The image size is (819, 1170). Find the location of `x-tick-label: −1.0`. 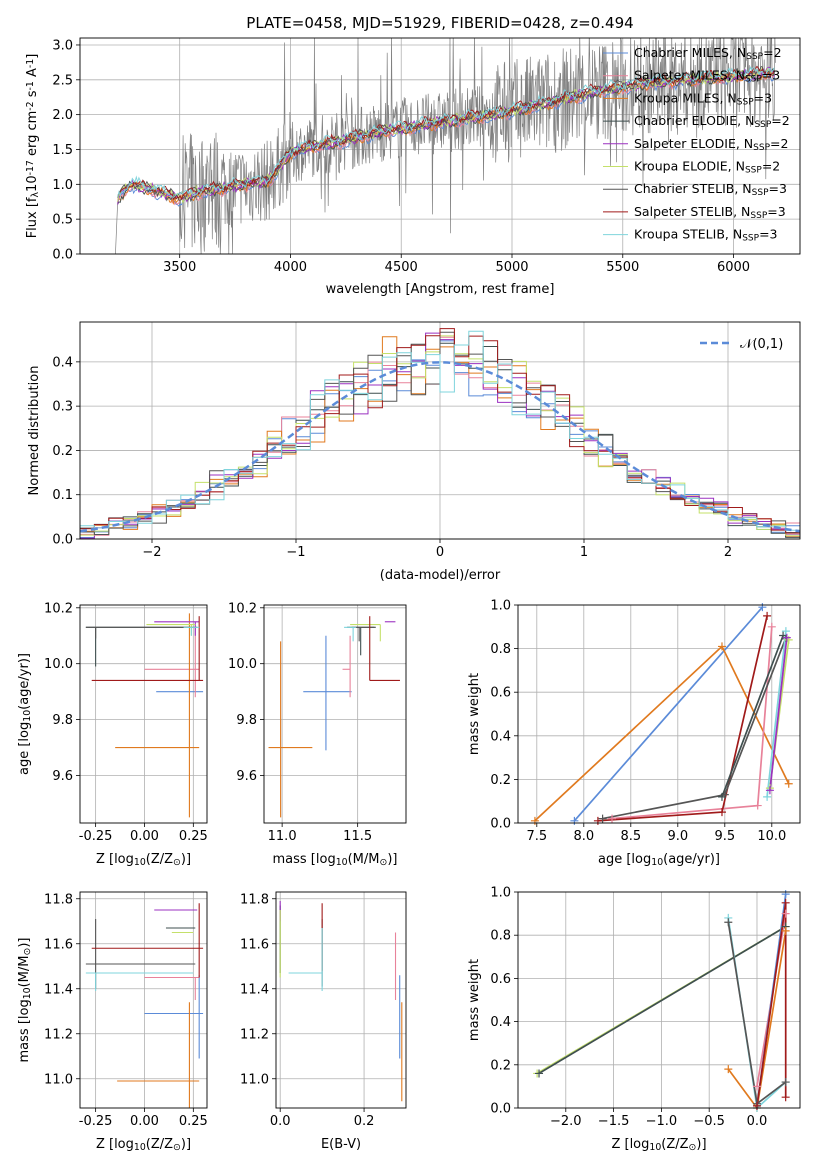

x-tick-label: −1.0 is located at coordinates (662, 1121).